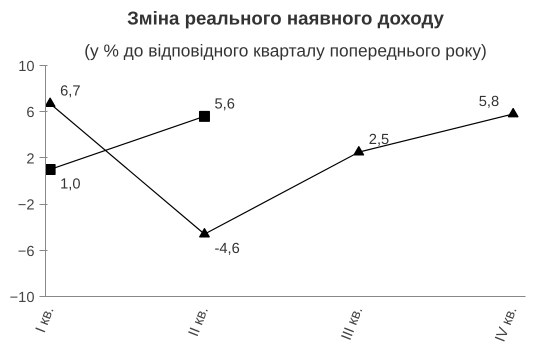 The image size is (550, 350). What do you see at coordinates (286, 18) in the screenshot?
I see `chart-title: Зміна реального наявного доходу` at bounding box center [286, 18].